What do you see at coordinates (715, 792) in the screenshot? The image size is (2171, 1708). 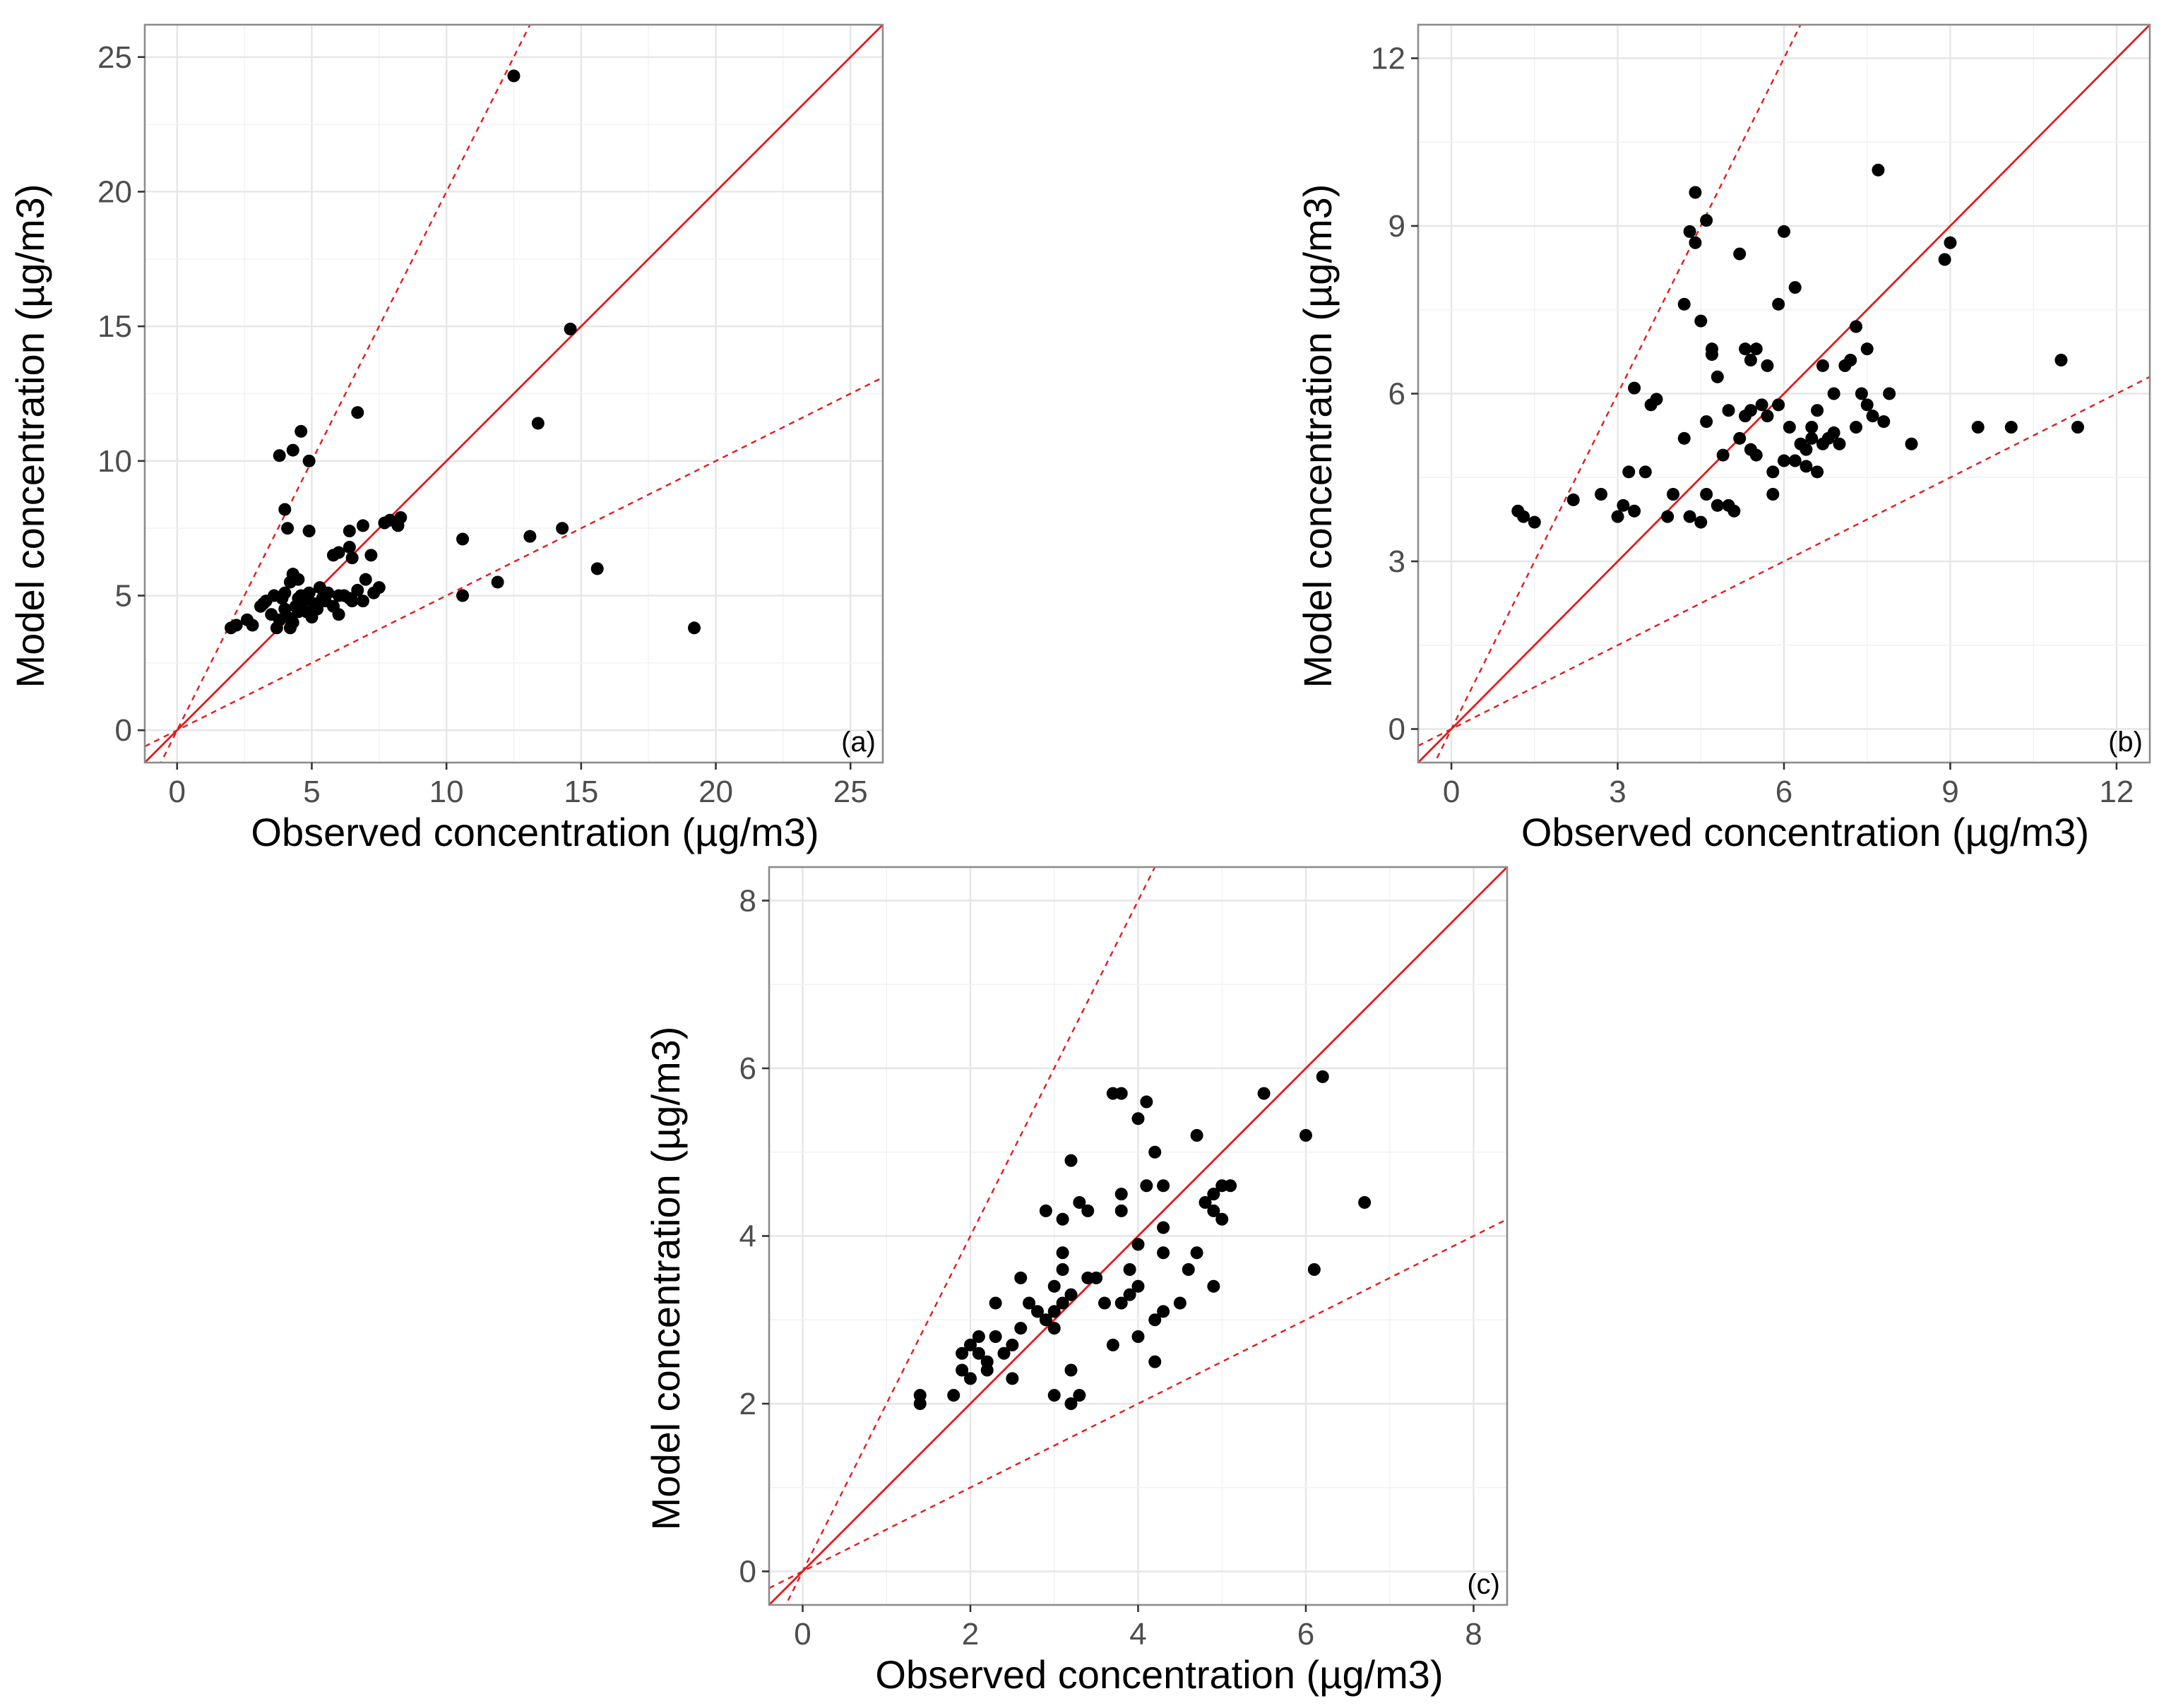 I see `x-tick-label: 20` at bounding box center [715, 792].